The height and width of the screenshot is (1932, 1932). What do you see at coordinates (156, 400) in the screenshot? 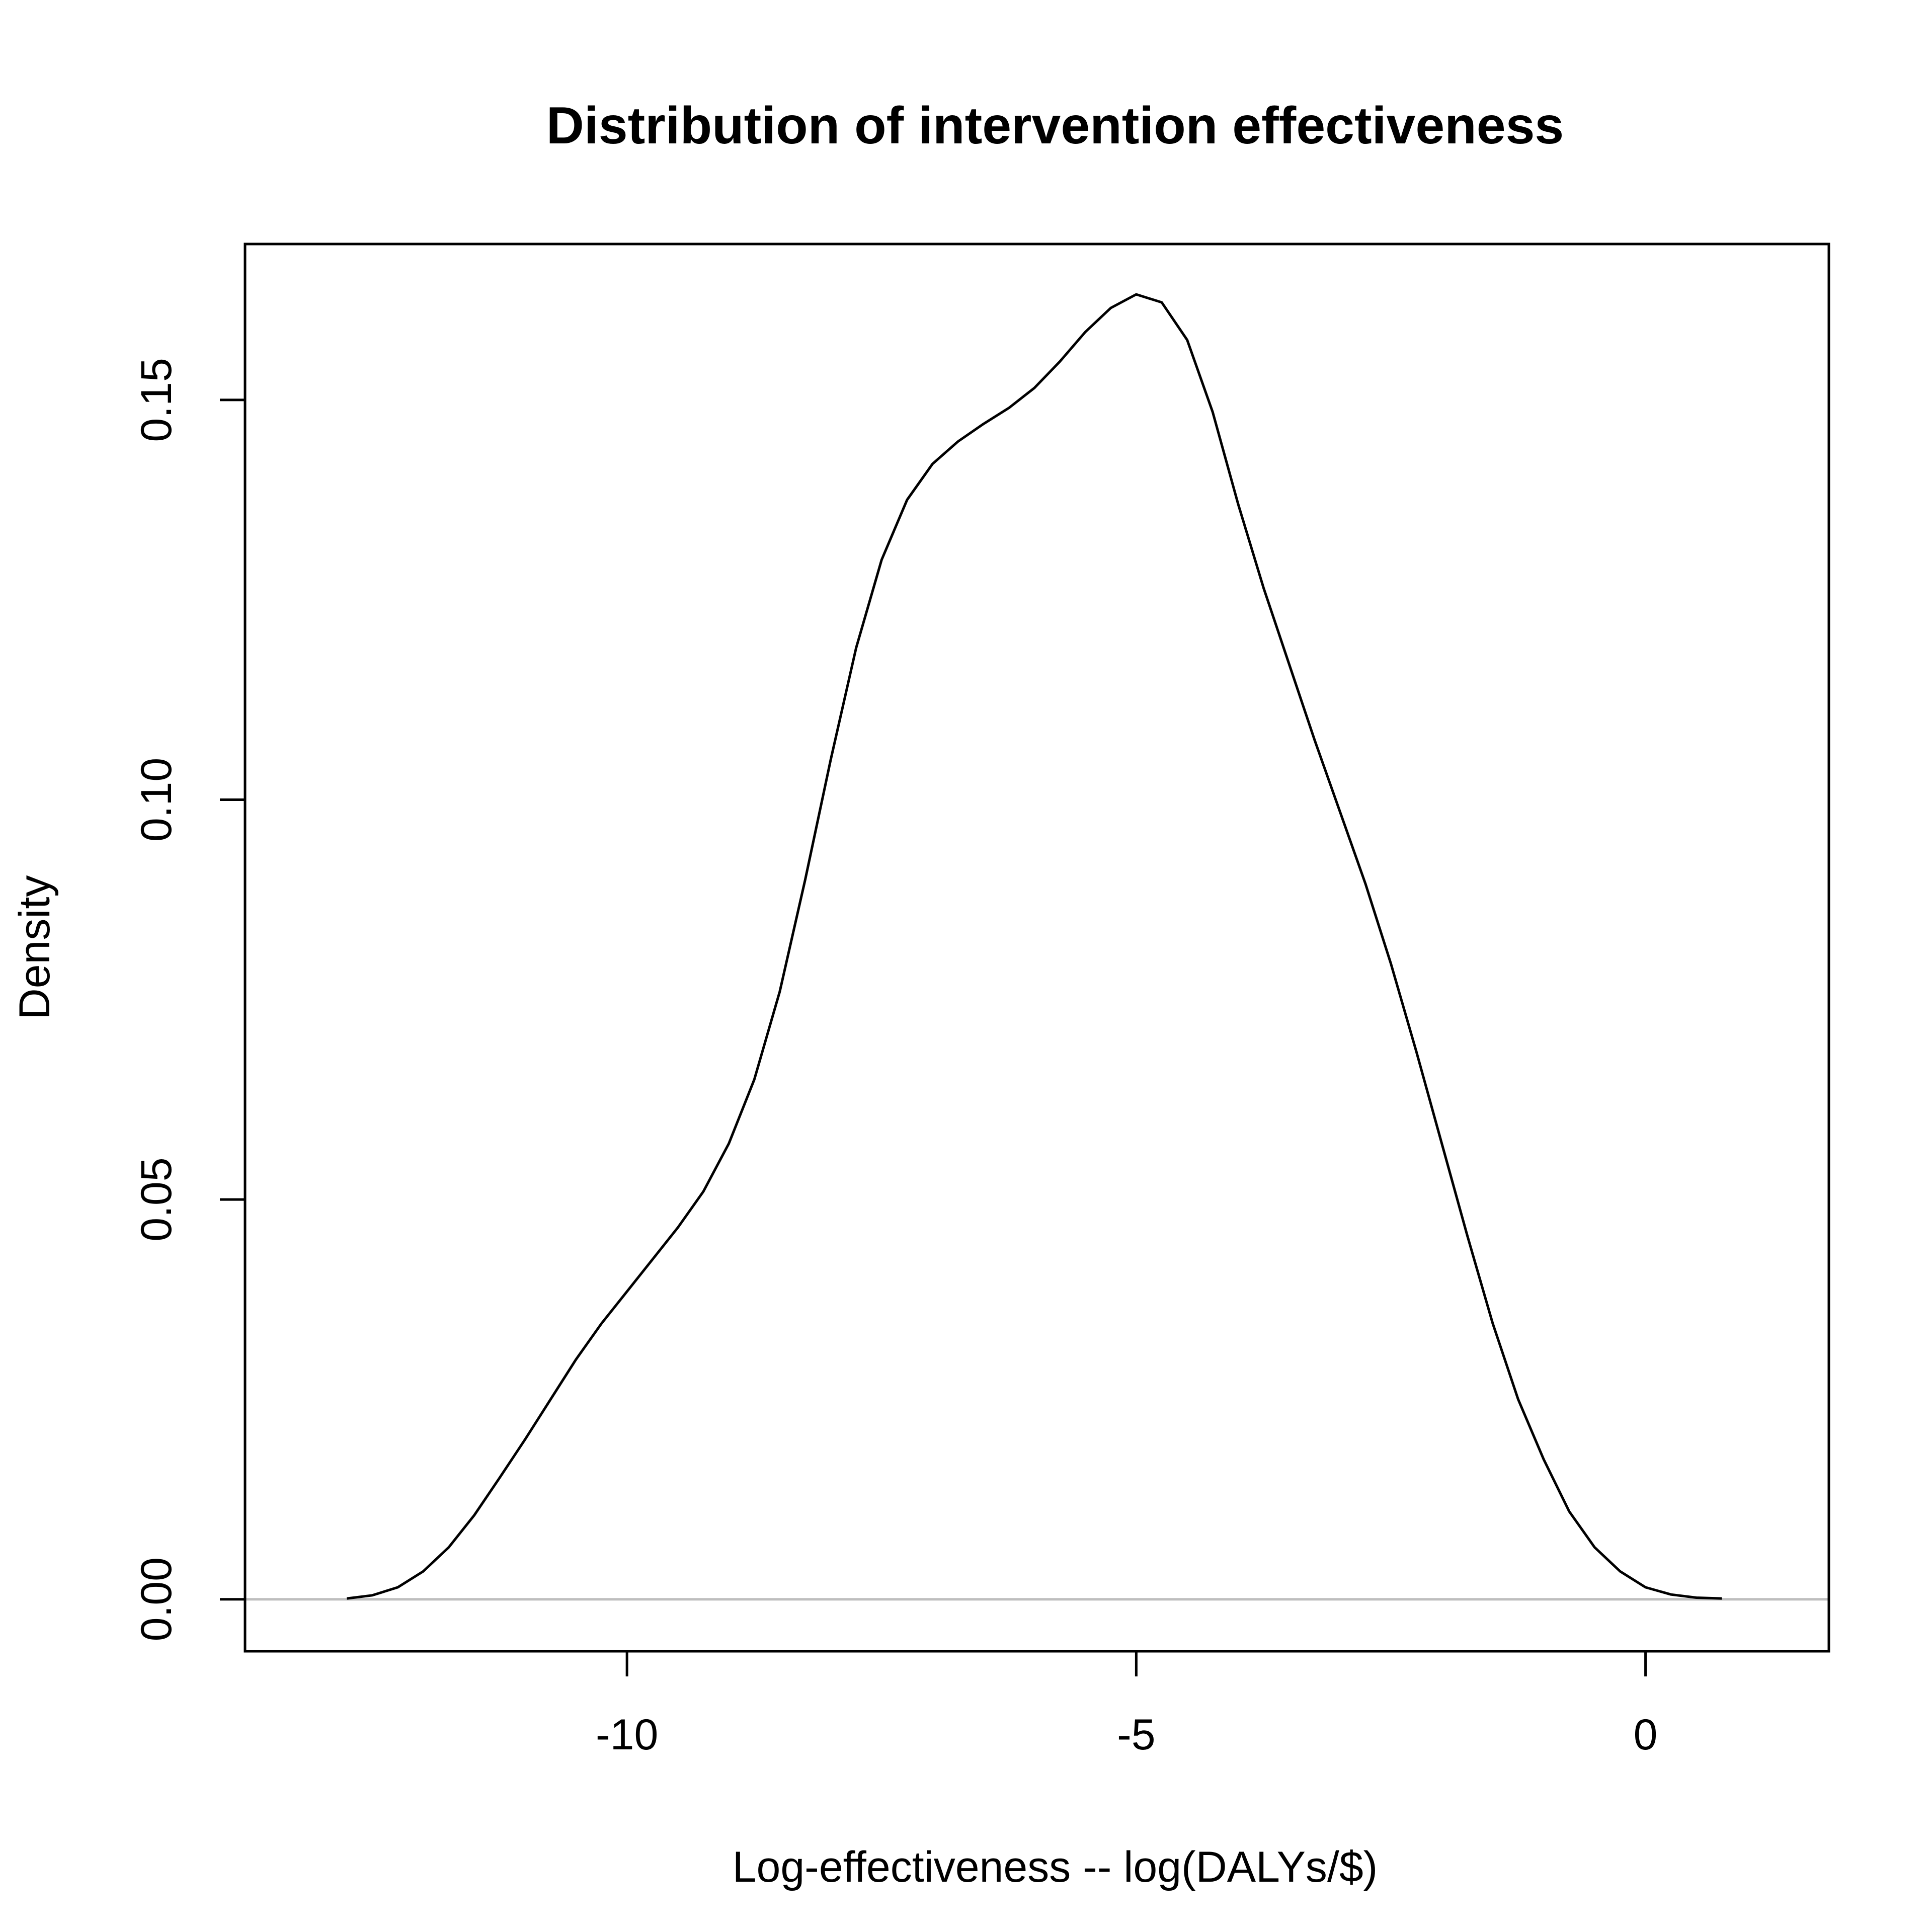
I see `y-tick-label: 0.15` at bounding box center [156, 400].